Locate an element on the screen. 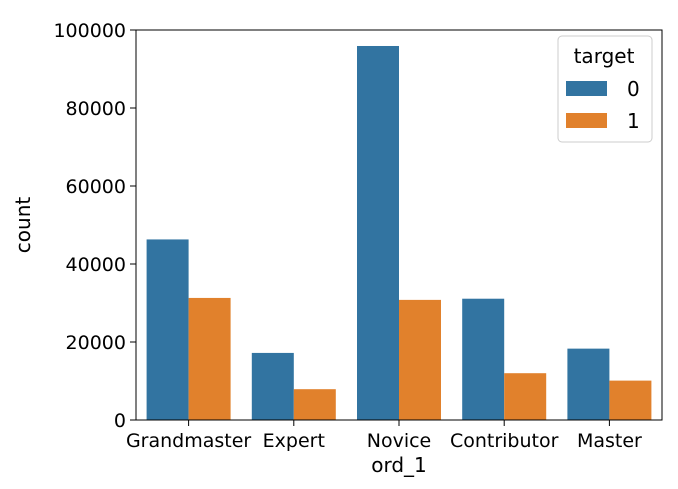 The width and height of the screenshot is (678, 489). legend-label-0: 0 is located at coordinates (633, 89).